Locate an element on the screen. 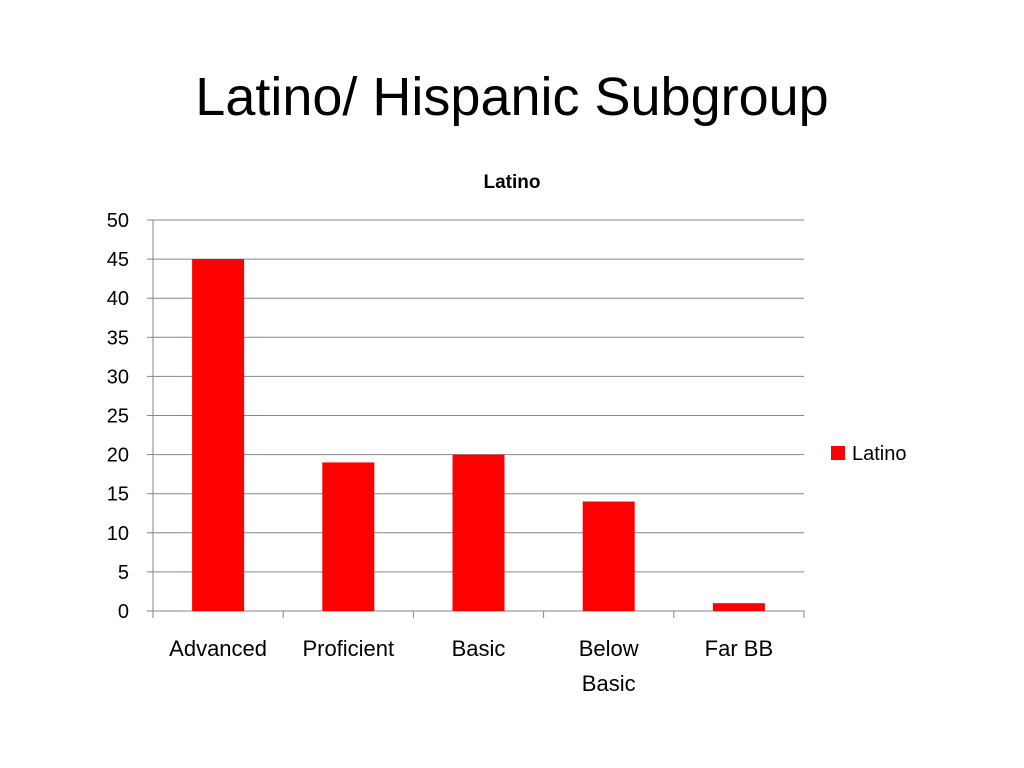 The height and width of the screenshot is (768, 1024). x-tick-label: Far BB is located at coordinates (739, 648).